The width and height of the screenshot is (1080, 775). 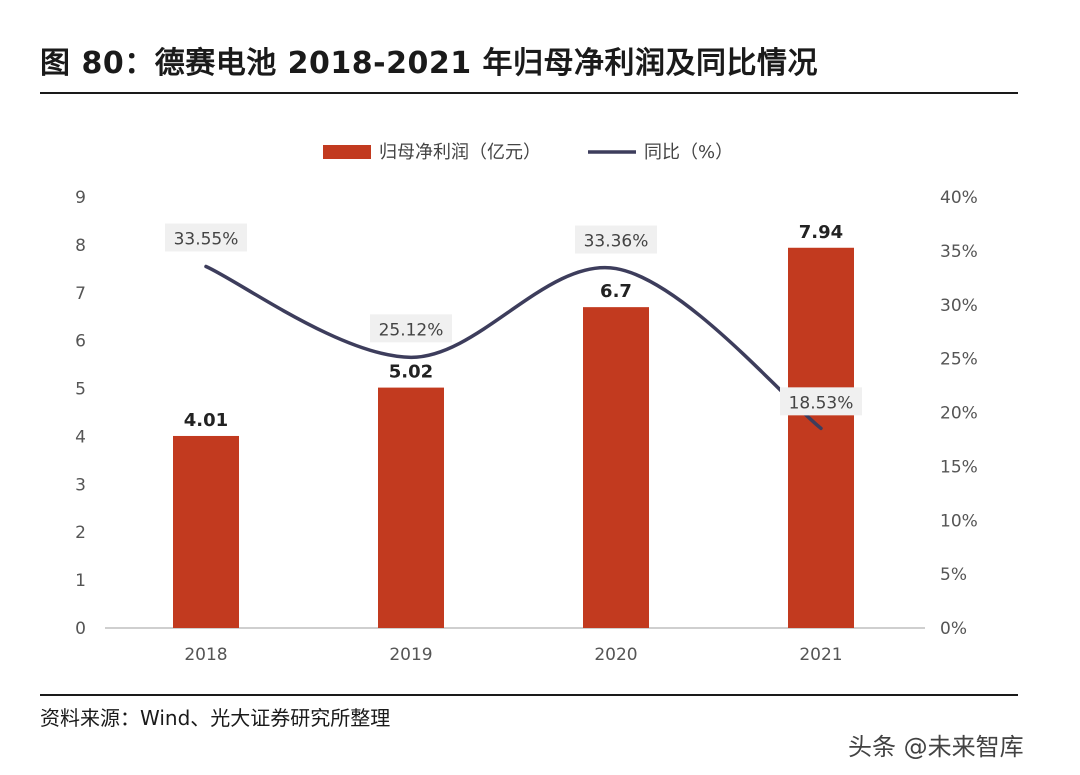 I want to click on y-right-tick-label: 20%, so click(x=959, y=414).